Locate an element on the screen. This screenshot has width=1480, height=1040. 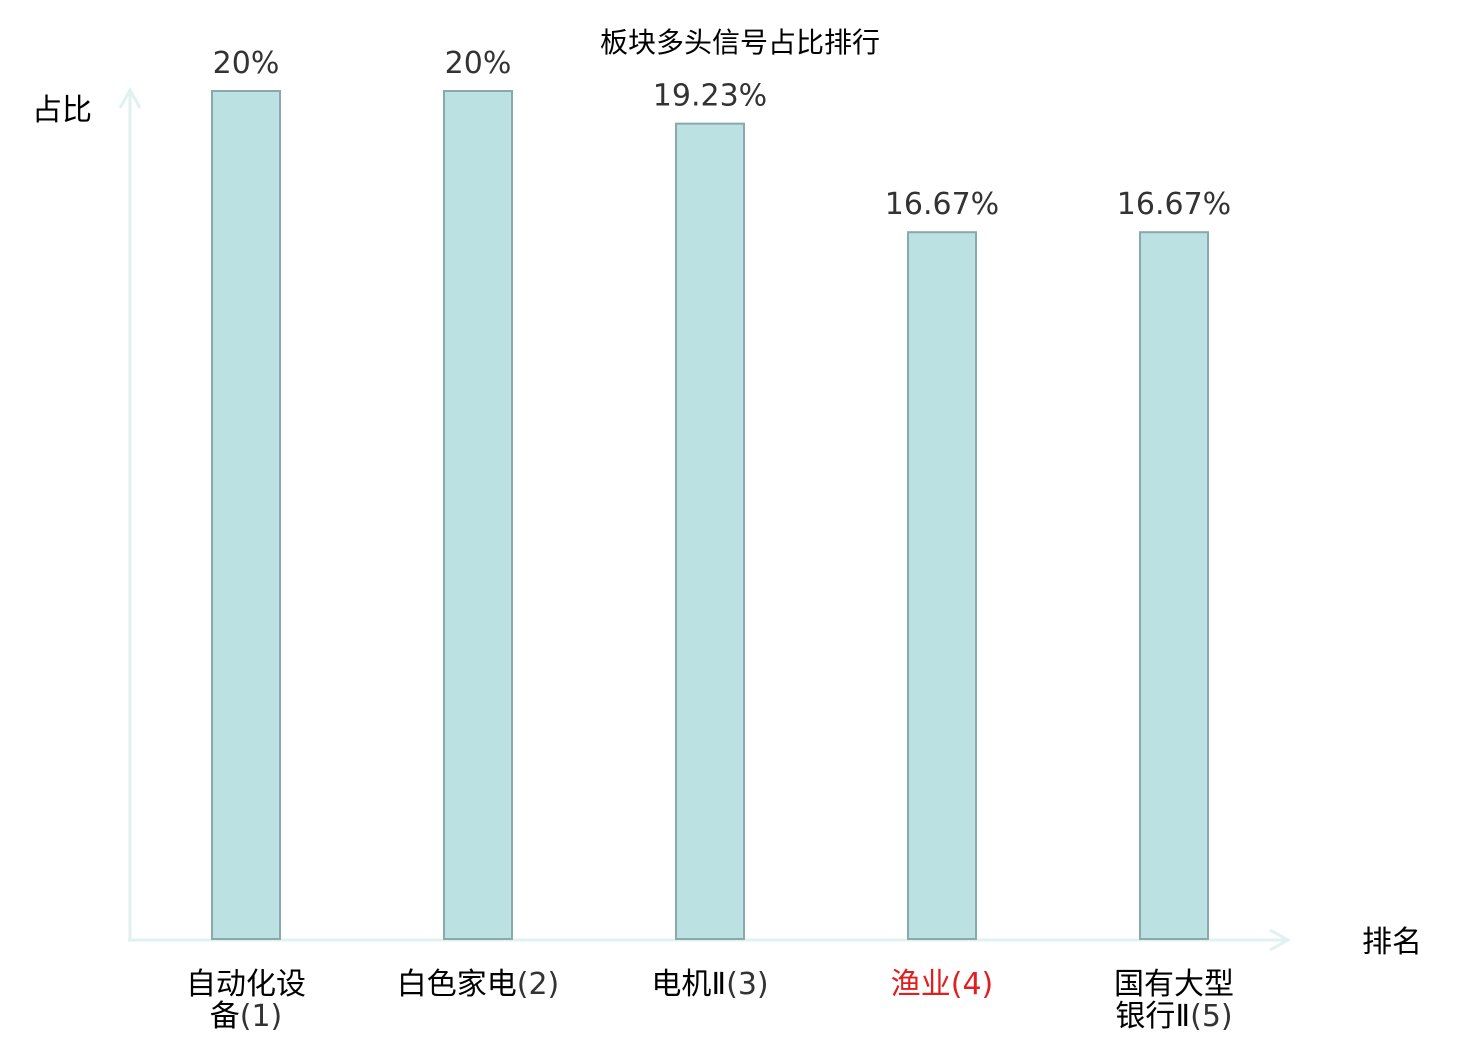
category-labels: 自动化设备(1) 白色家电(2) 电机Ⅱ(3) 渔业(4) 国有大型银行Ⅱ(5) is located at coordinates (710, 1000).